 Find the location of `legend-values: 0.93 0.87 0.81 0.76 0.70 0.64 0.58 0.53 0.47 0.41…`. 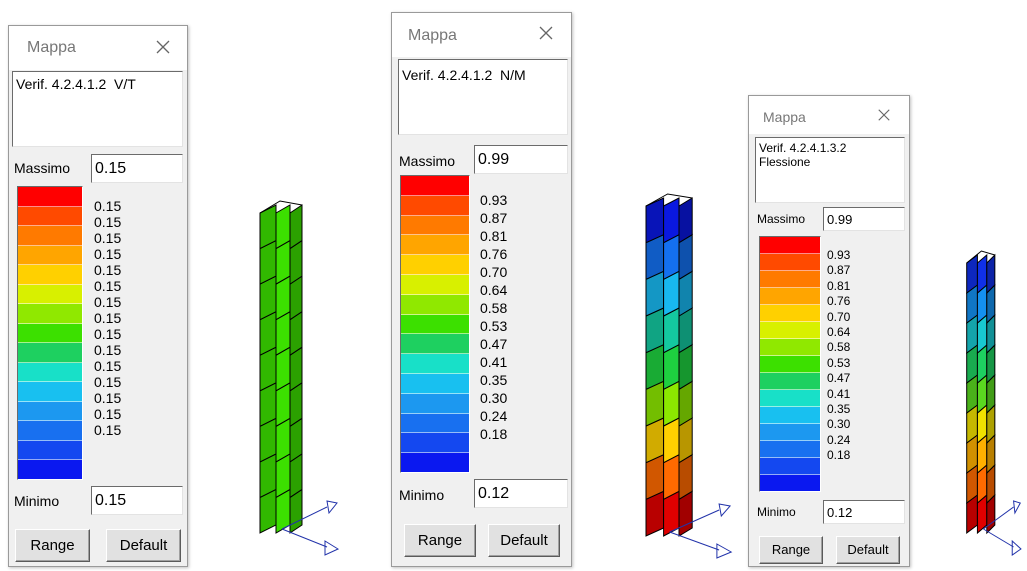

legend-values: 0.93 0.87 0.81 0.76 0.70 0.64 0.58 0.53 0.47 0.41… is located at coordinates (493, 317).